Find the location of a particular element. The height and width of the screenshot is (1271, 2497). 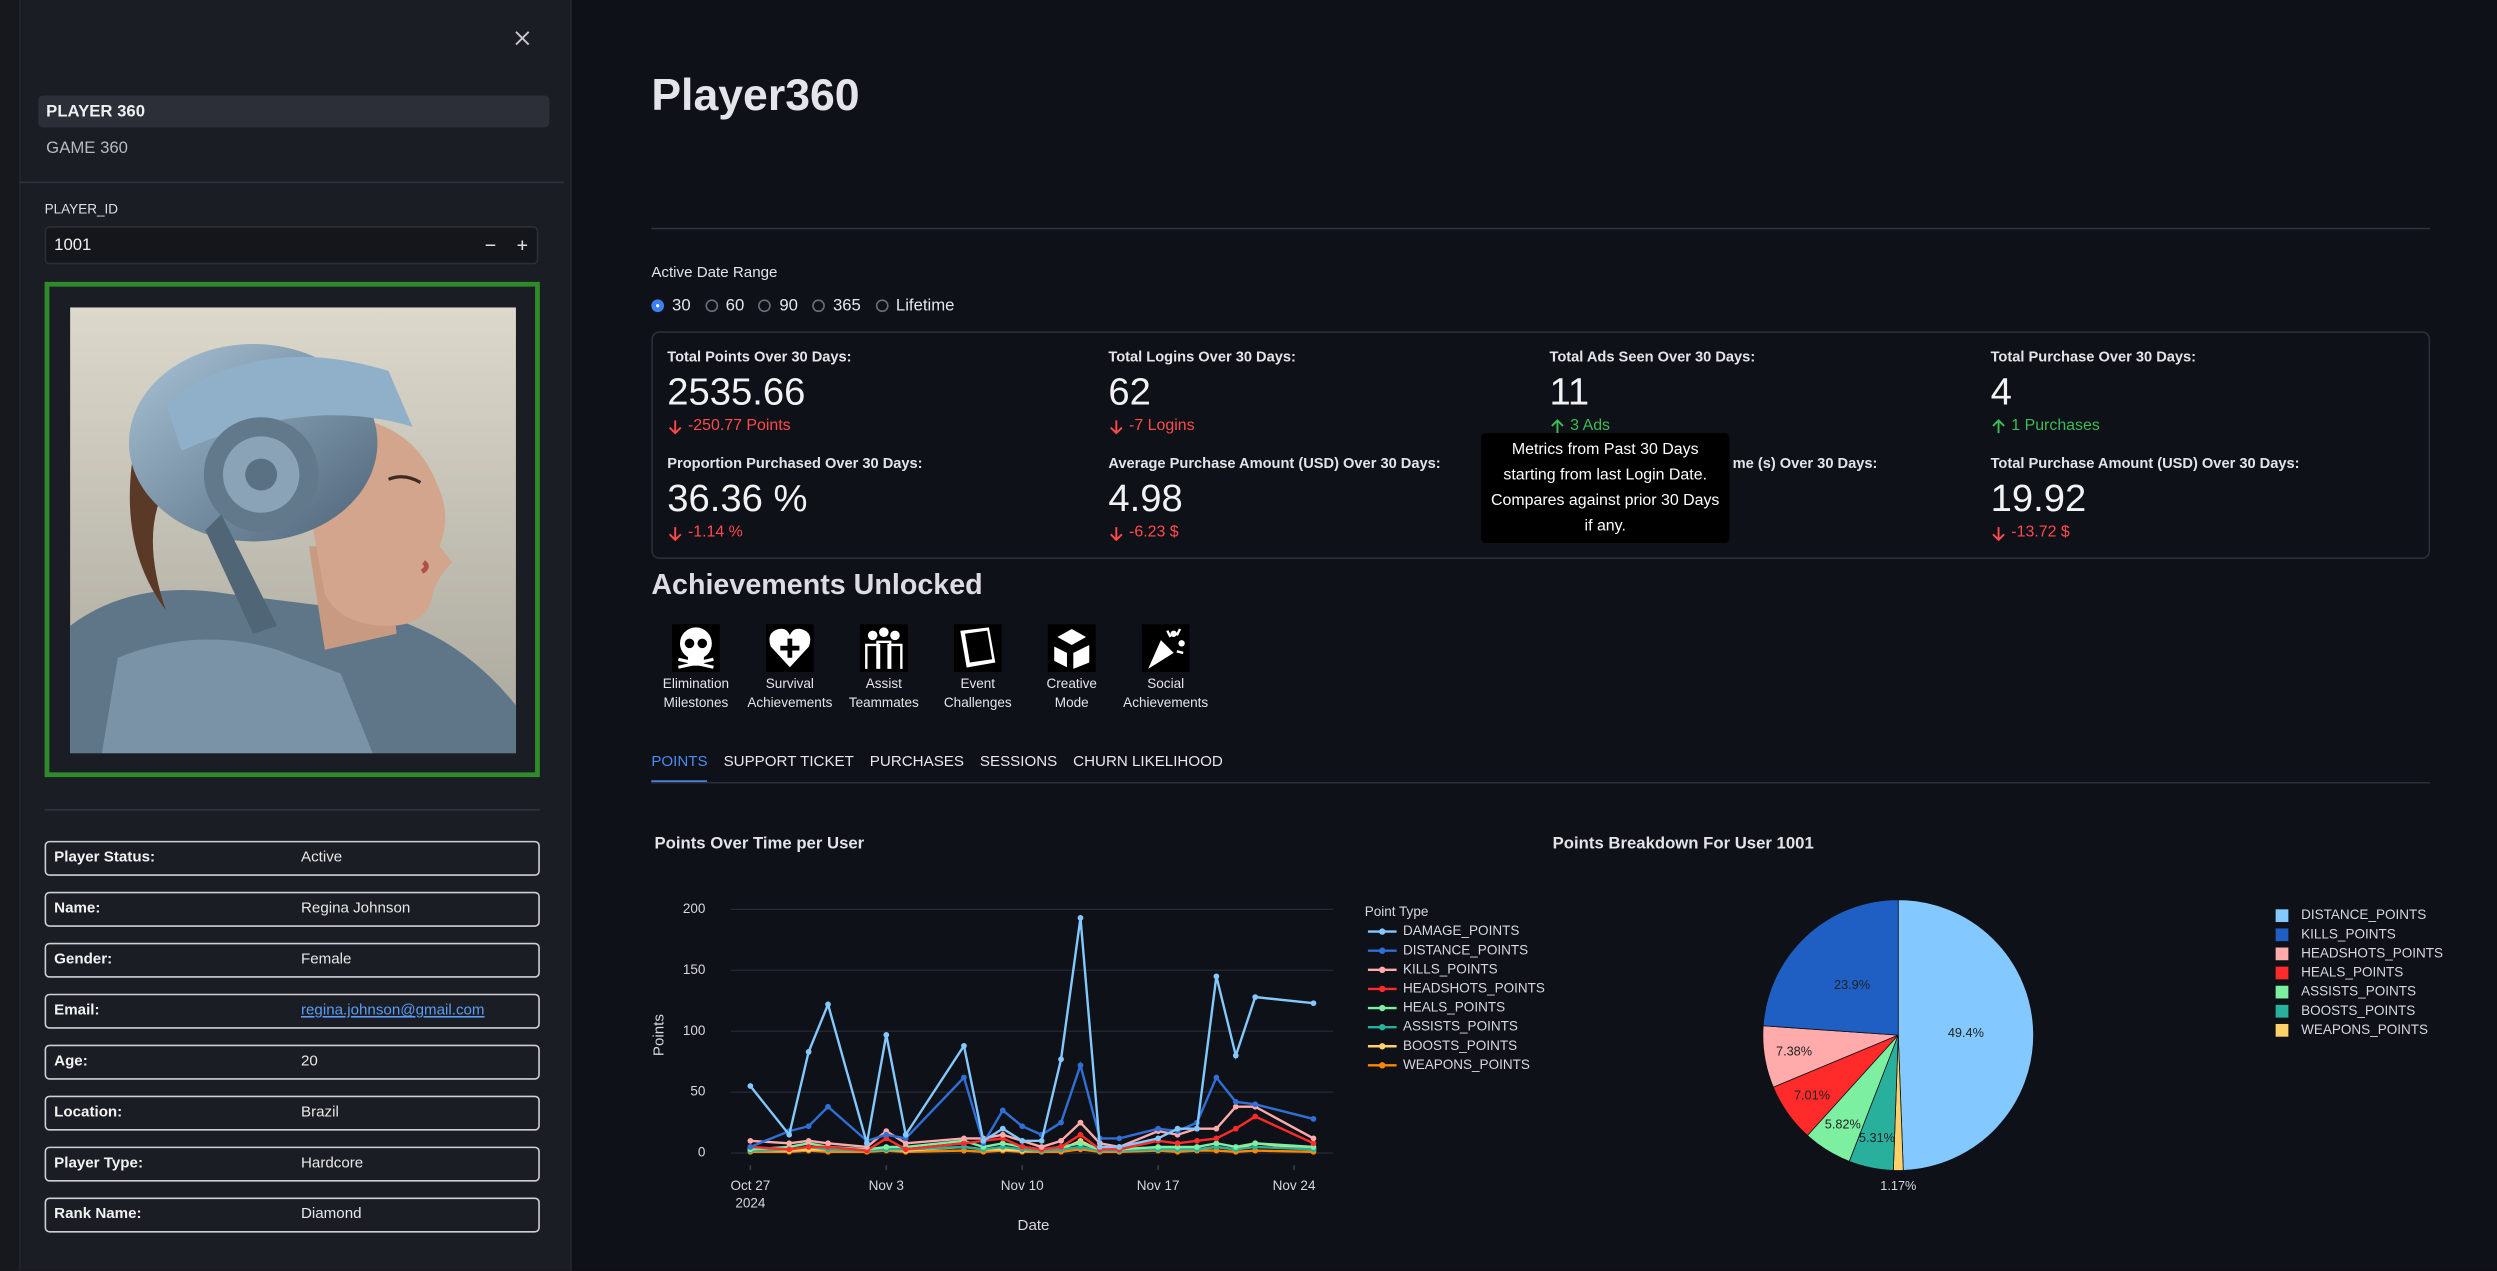

number-input: 1001 is located at coordinates (291, 245).